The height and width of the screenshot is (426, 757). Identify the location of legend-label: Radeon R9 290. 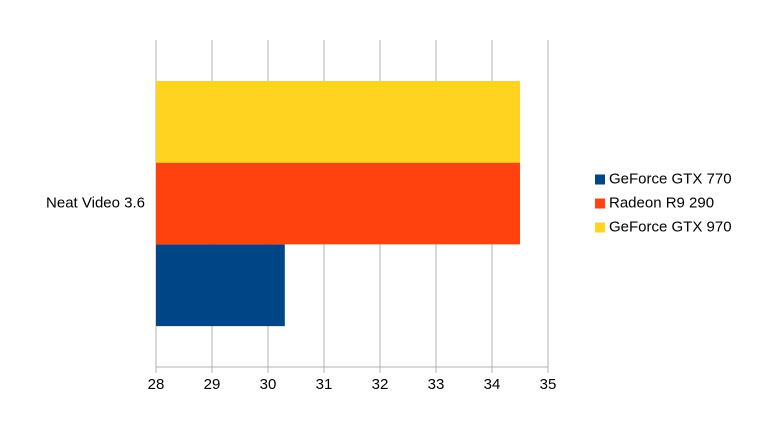
(661, 202).